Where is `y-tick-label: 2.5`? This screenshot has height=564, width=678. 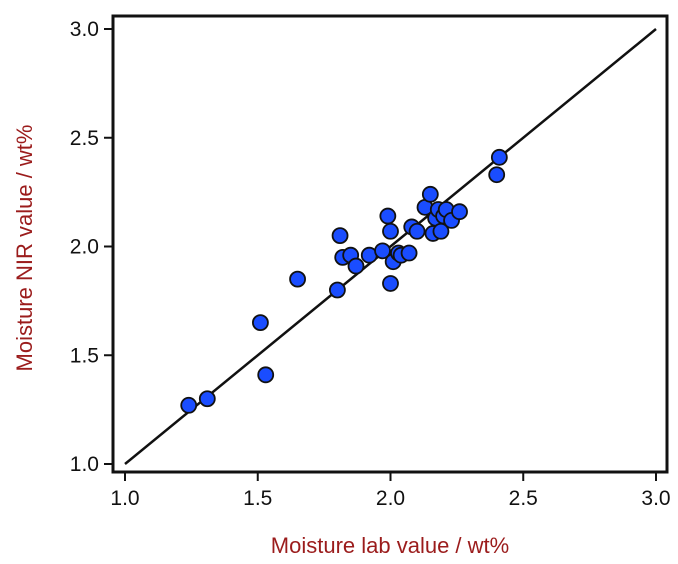 y-tick-label: 2.5 is located at coordinates (84, 138).